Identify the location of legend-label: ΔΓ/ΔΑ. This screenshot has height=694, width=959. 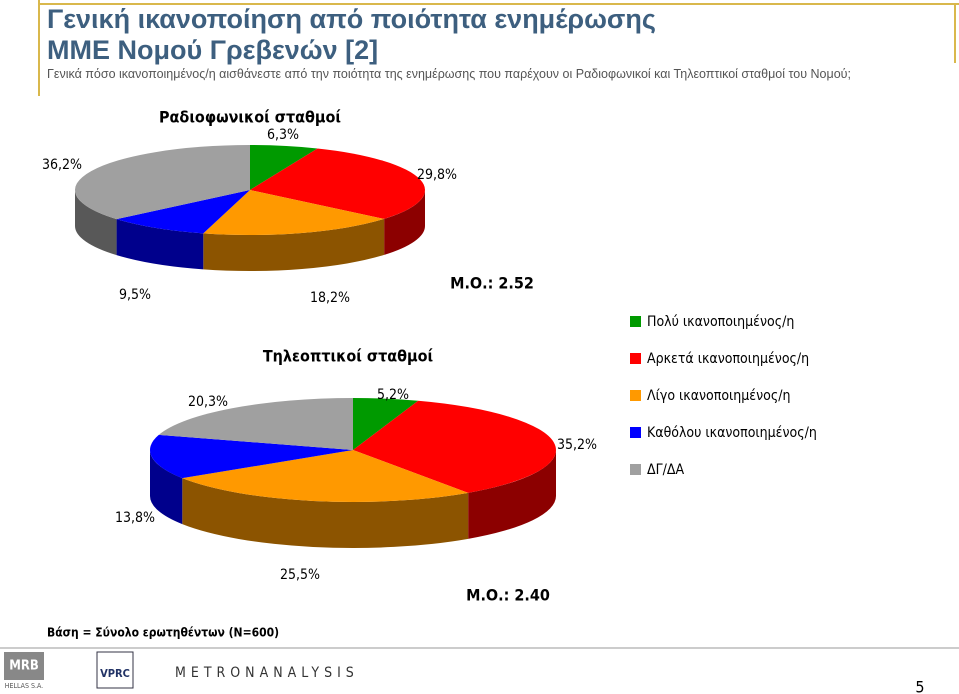
(665, 470).